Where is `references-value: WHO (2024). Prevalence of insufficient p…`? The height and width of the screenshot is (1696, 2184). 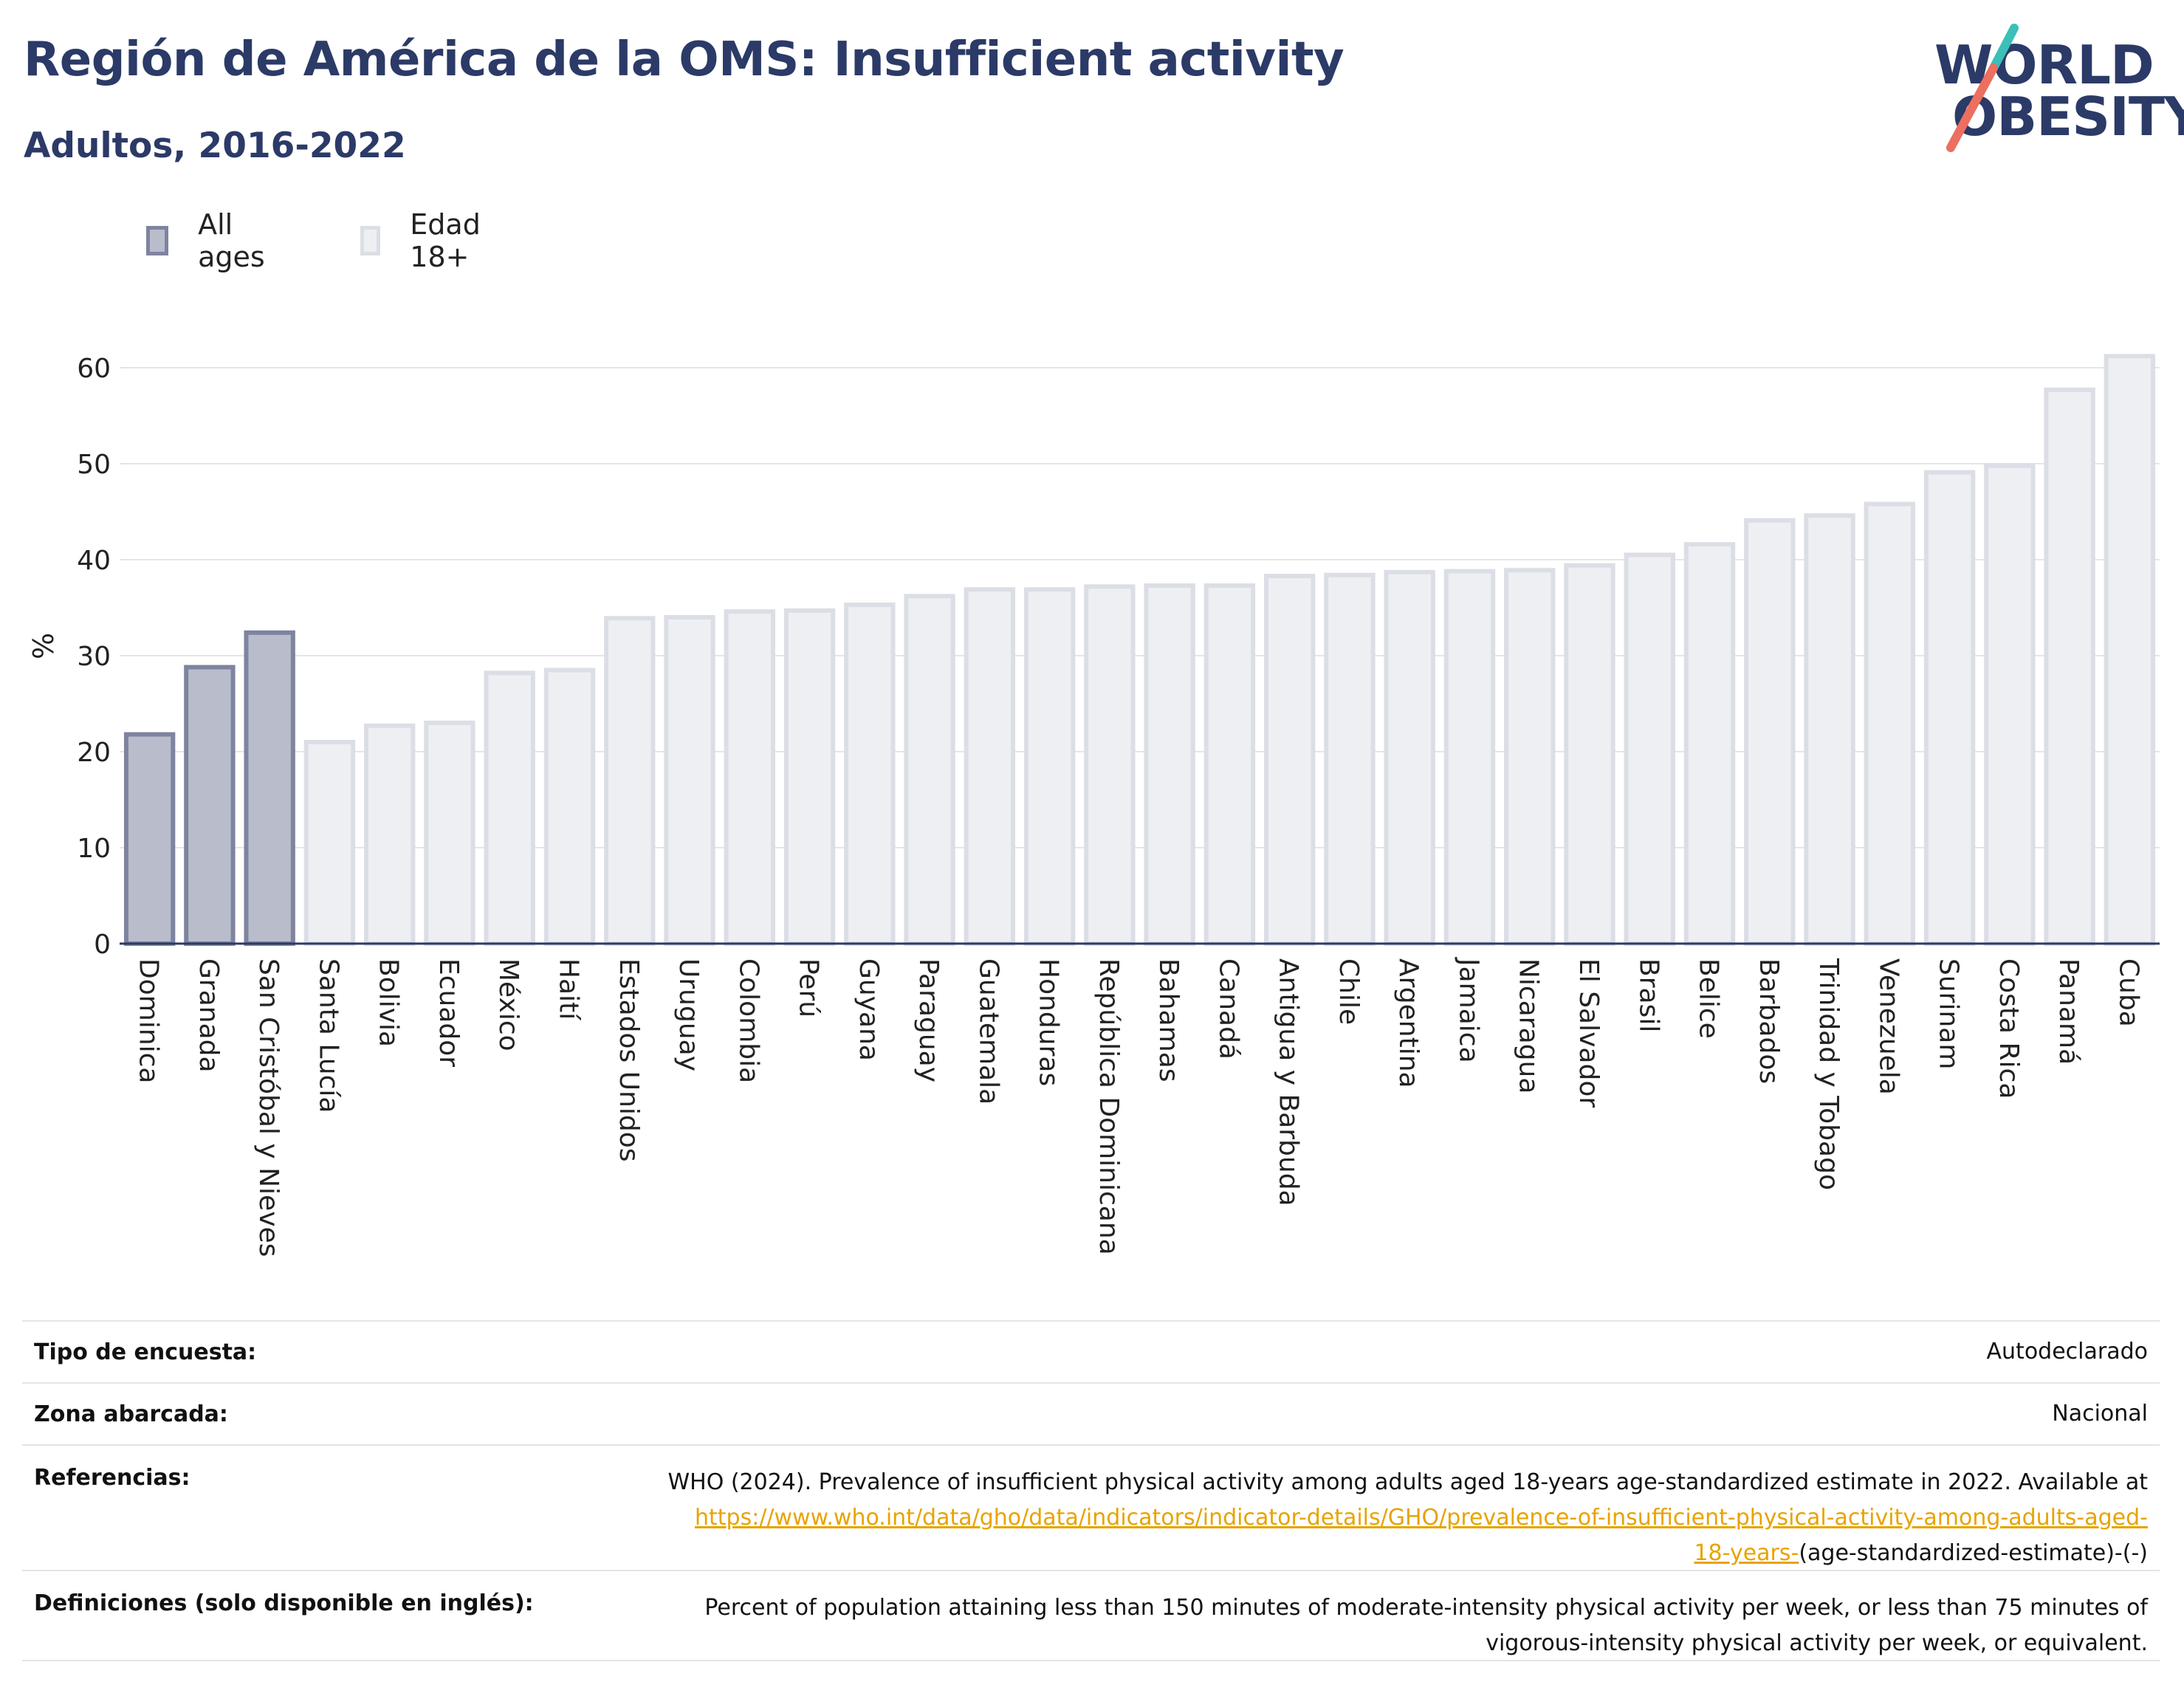 references-value: WHO (2024). Prevalence of insufficient p… is located at coordinates (1407, 1515).